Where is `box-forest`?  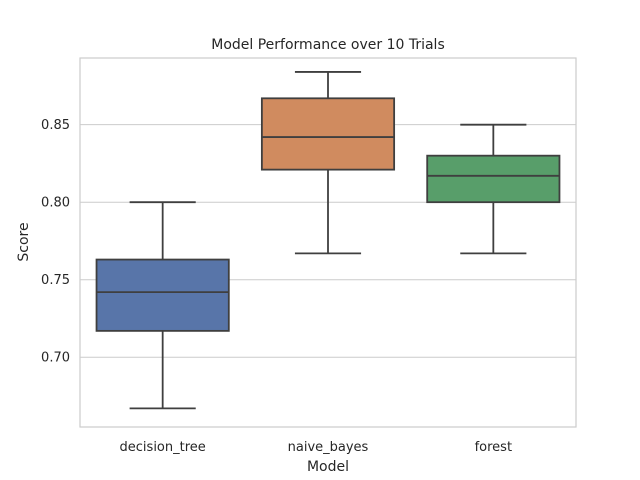
box-forest is located at coordinates (493, 189).